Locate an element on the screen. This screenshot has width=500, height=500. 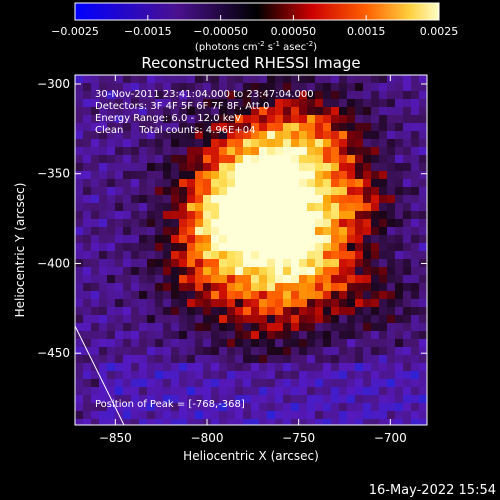
y-tick-label: −450 is located at coordinates (53, 353).